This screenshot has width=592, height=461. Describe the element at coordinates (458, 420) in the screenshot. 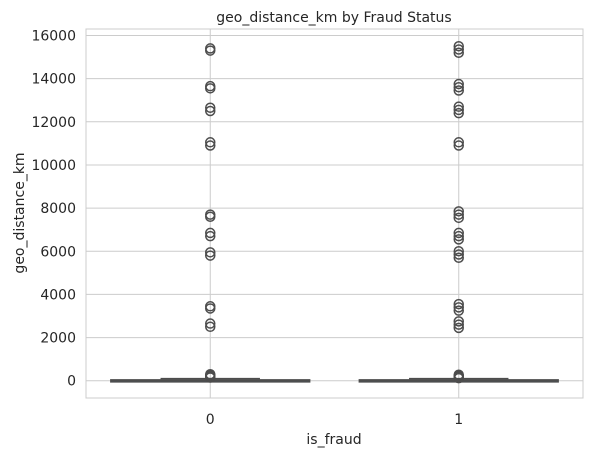

I see `x-tick-label: 1` at that location.